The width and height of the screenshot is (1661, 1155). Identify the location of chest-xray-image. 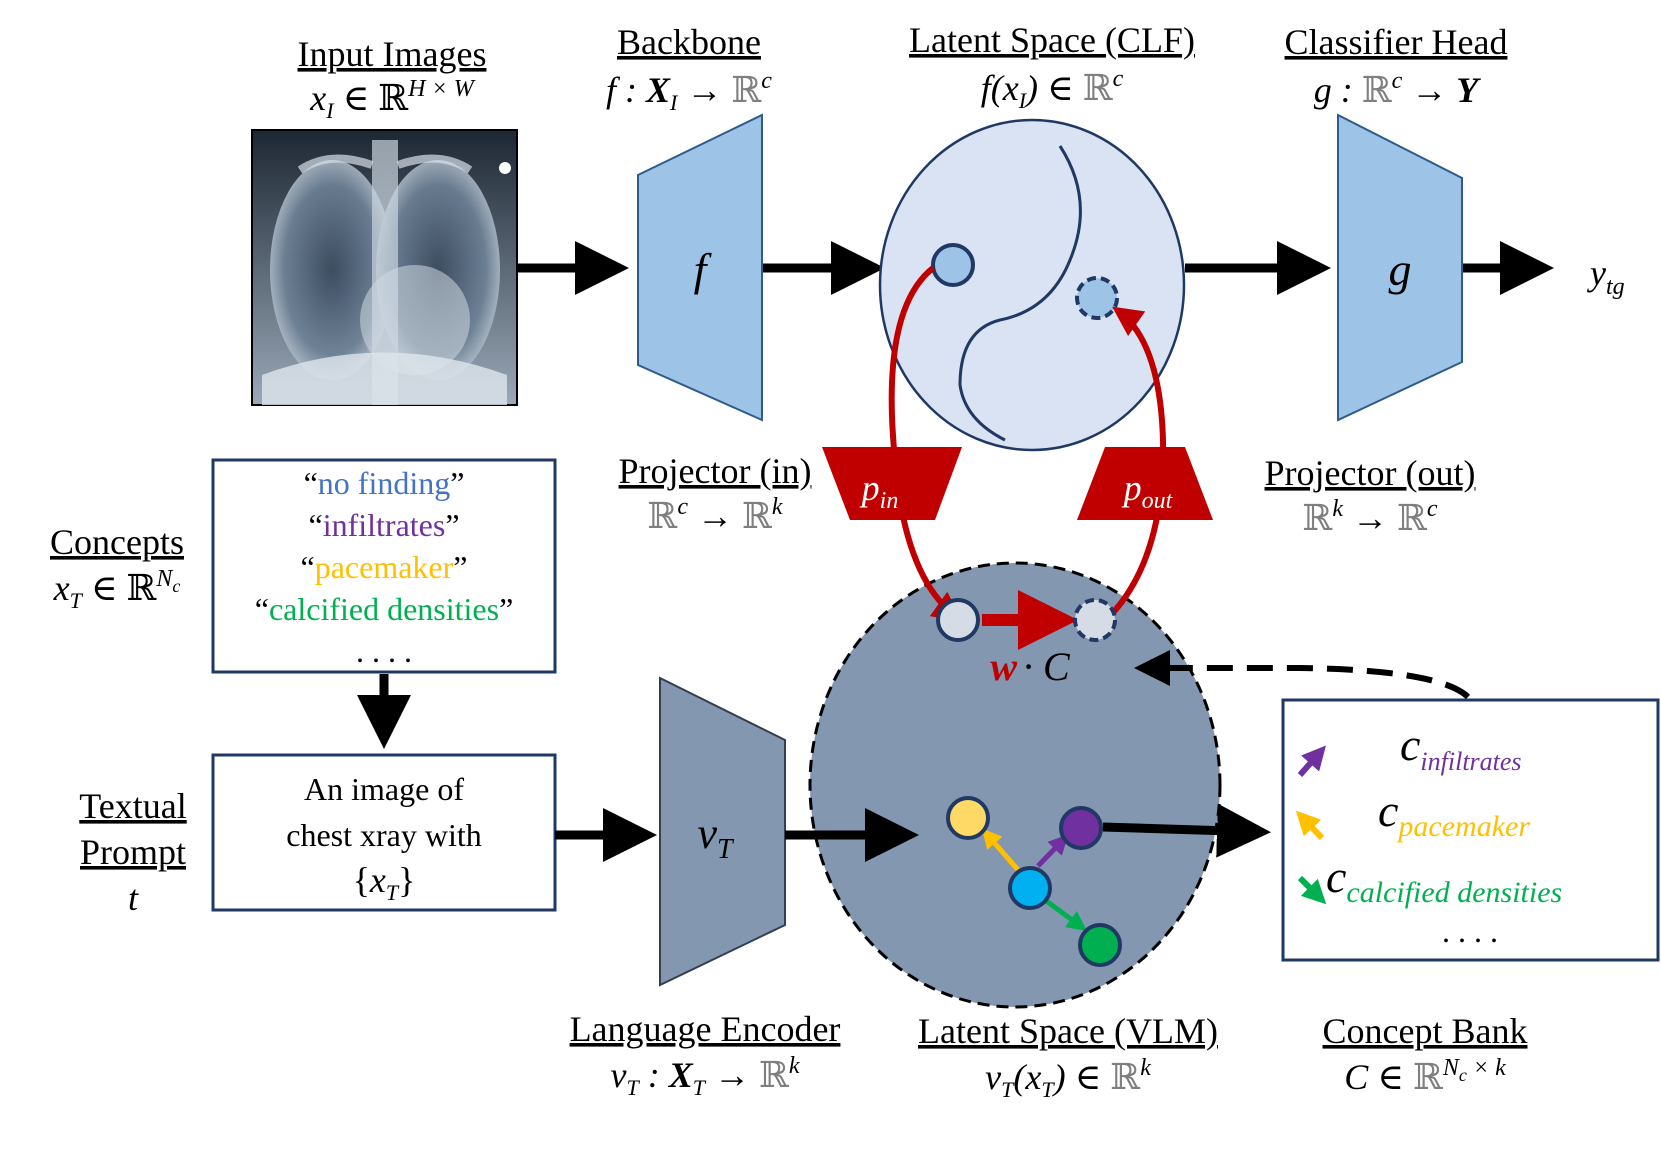
(384, 267).